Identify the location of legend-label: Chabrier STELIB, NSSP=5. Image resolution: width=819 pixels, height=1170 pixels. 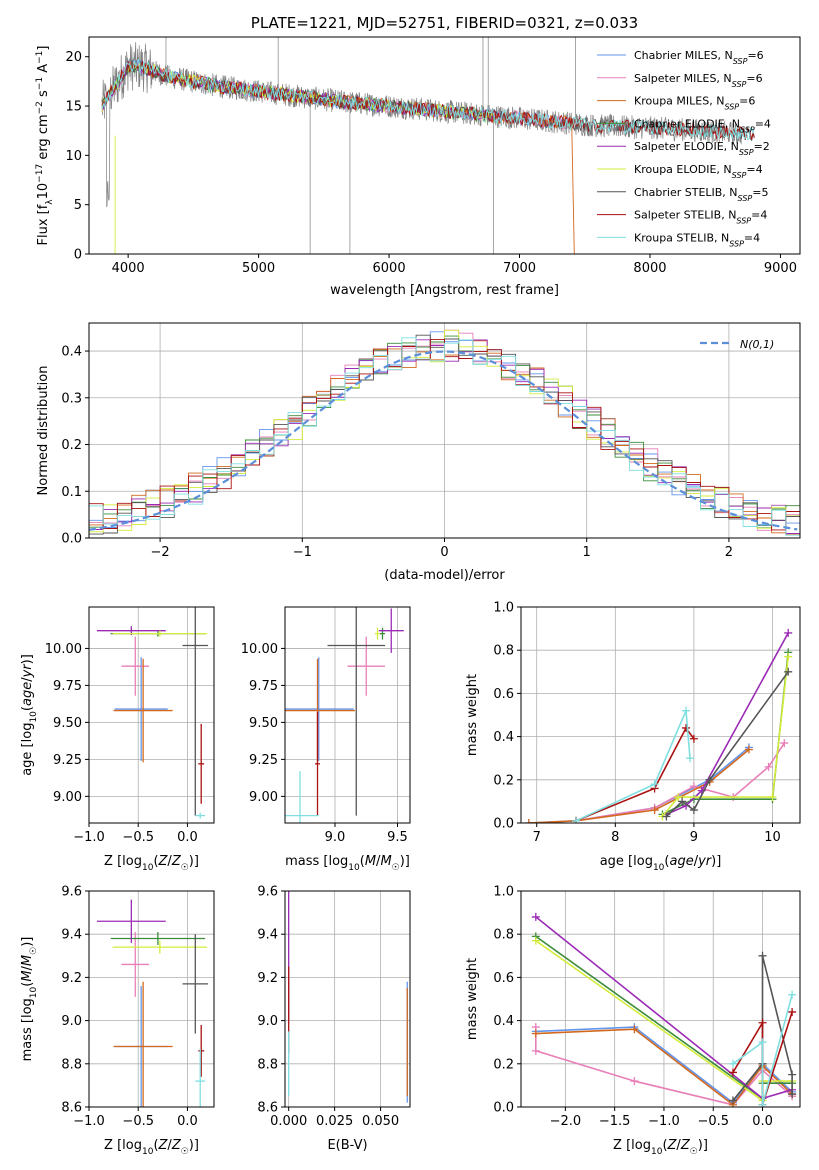
(701, 194).